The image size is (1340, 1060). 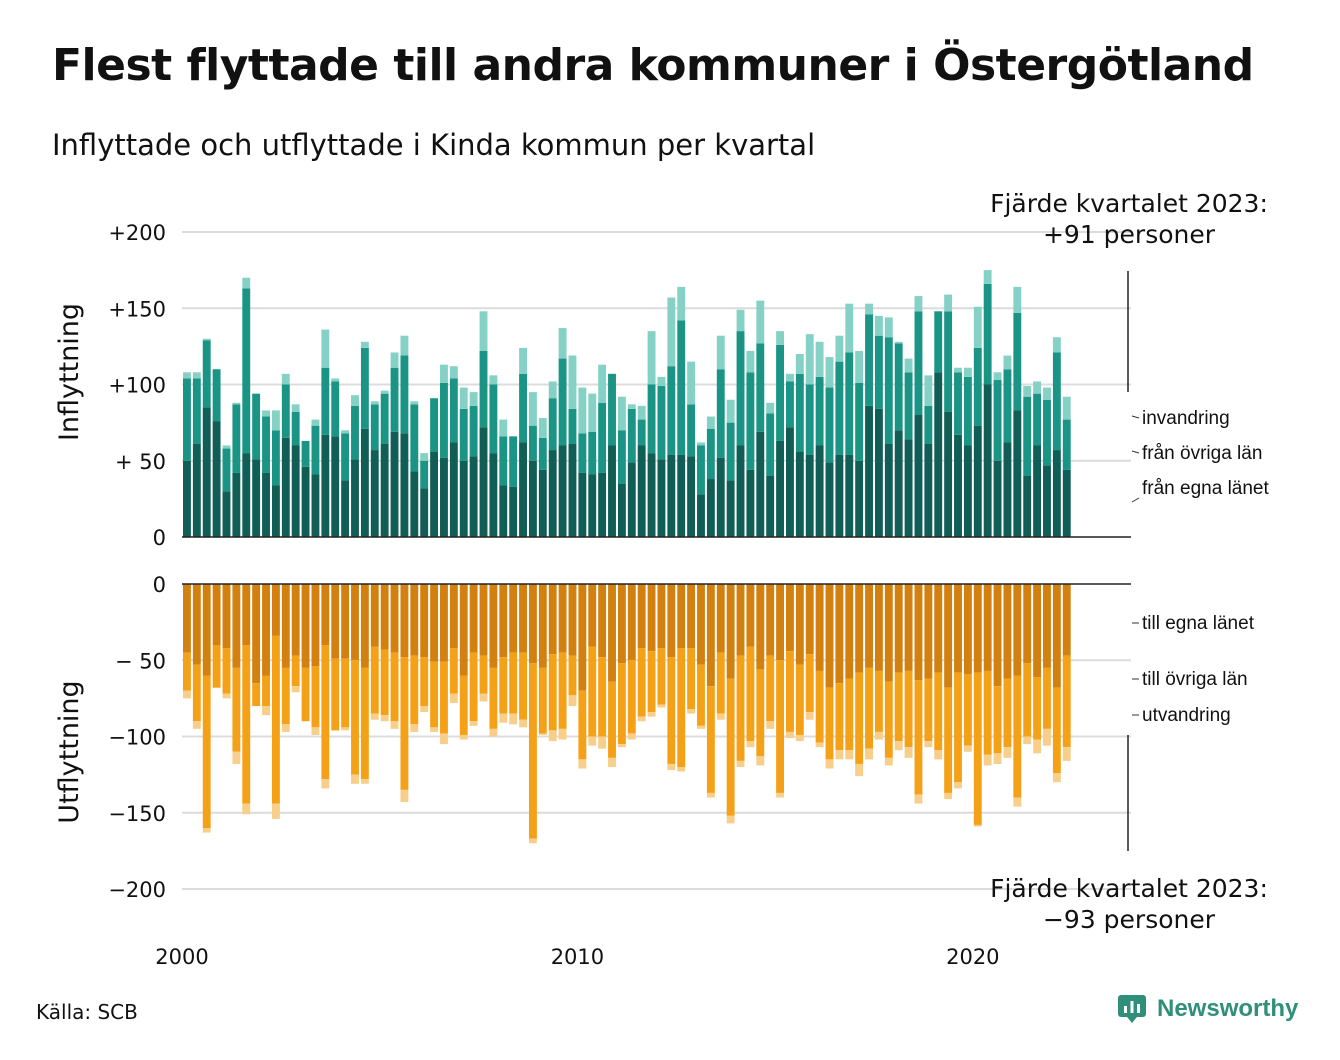 I want to click on x-tick-label: 2010, so click(x=577, y=957).